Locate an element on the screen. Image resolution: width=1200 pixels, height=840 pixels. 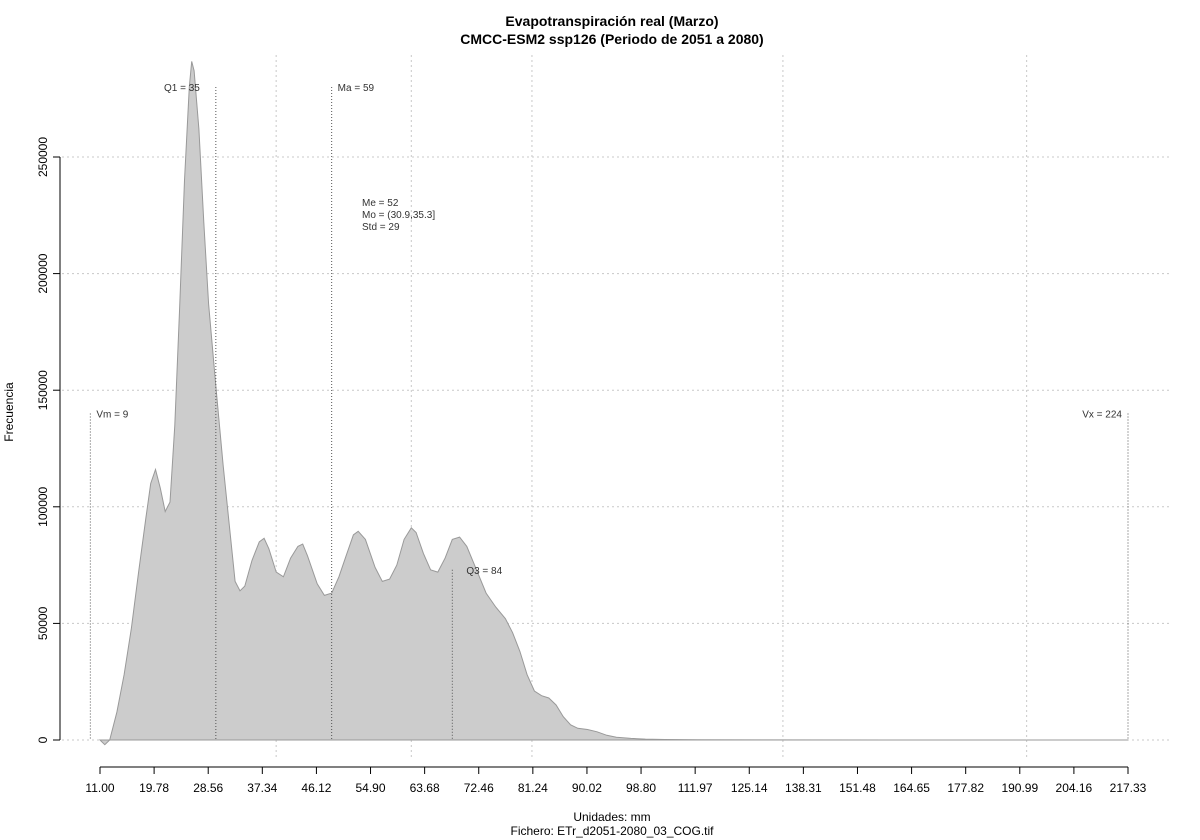
y-tick-label: 200000 is located at coordinates (43, 273).